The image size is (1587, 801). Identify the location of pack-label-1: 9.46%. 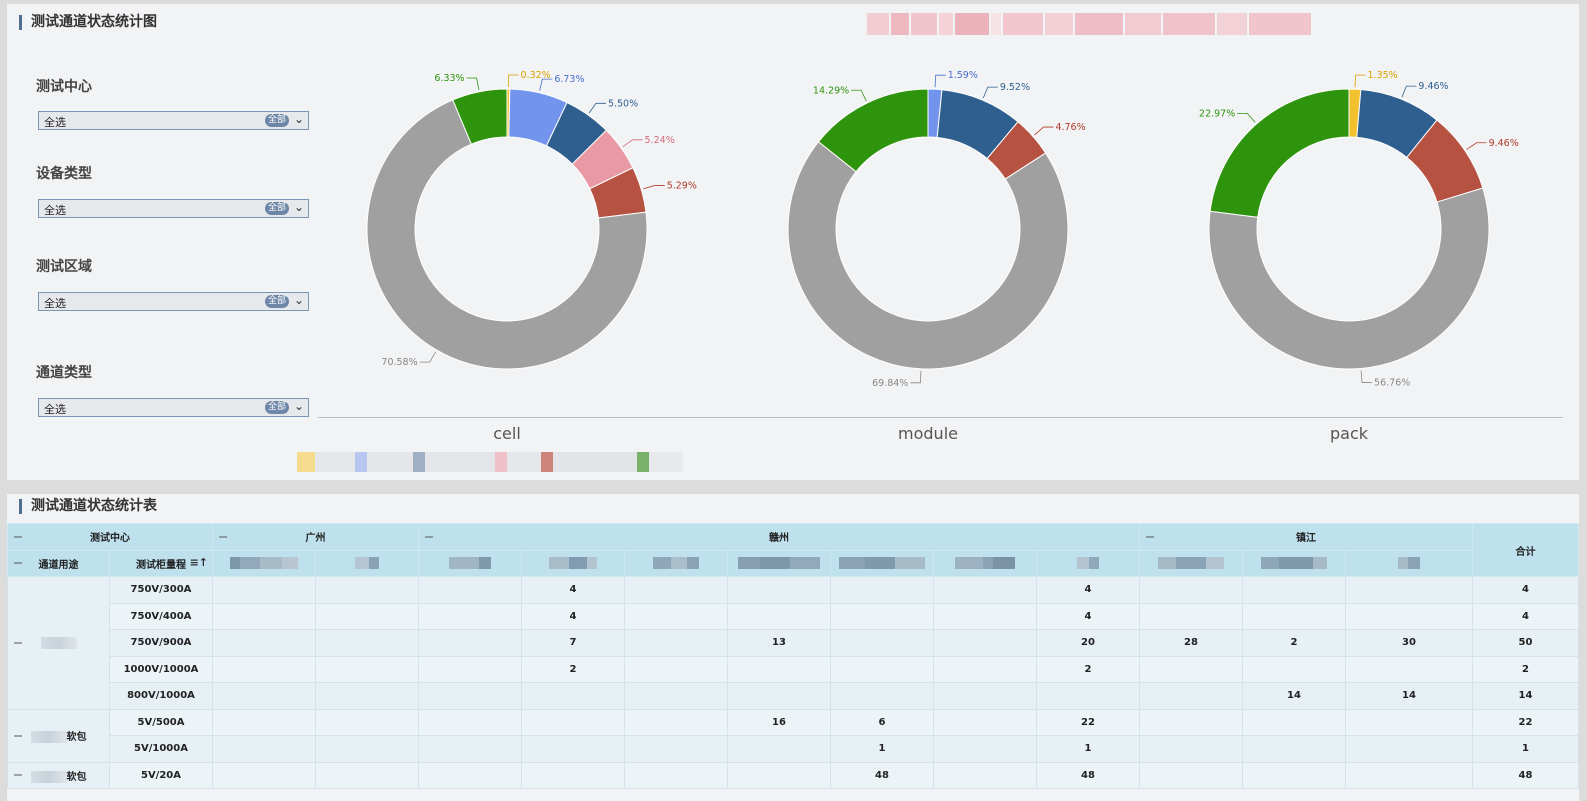
(1433, 86).